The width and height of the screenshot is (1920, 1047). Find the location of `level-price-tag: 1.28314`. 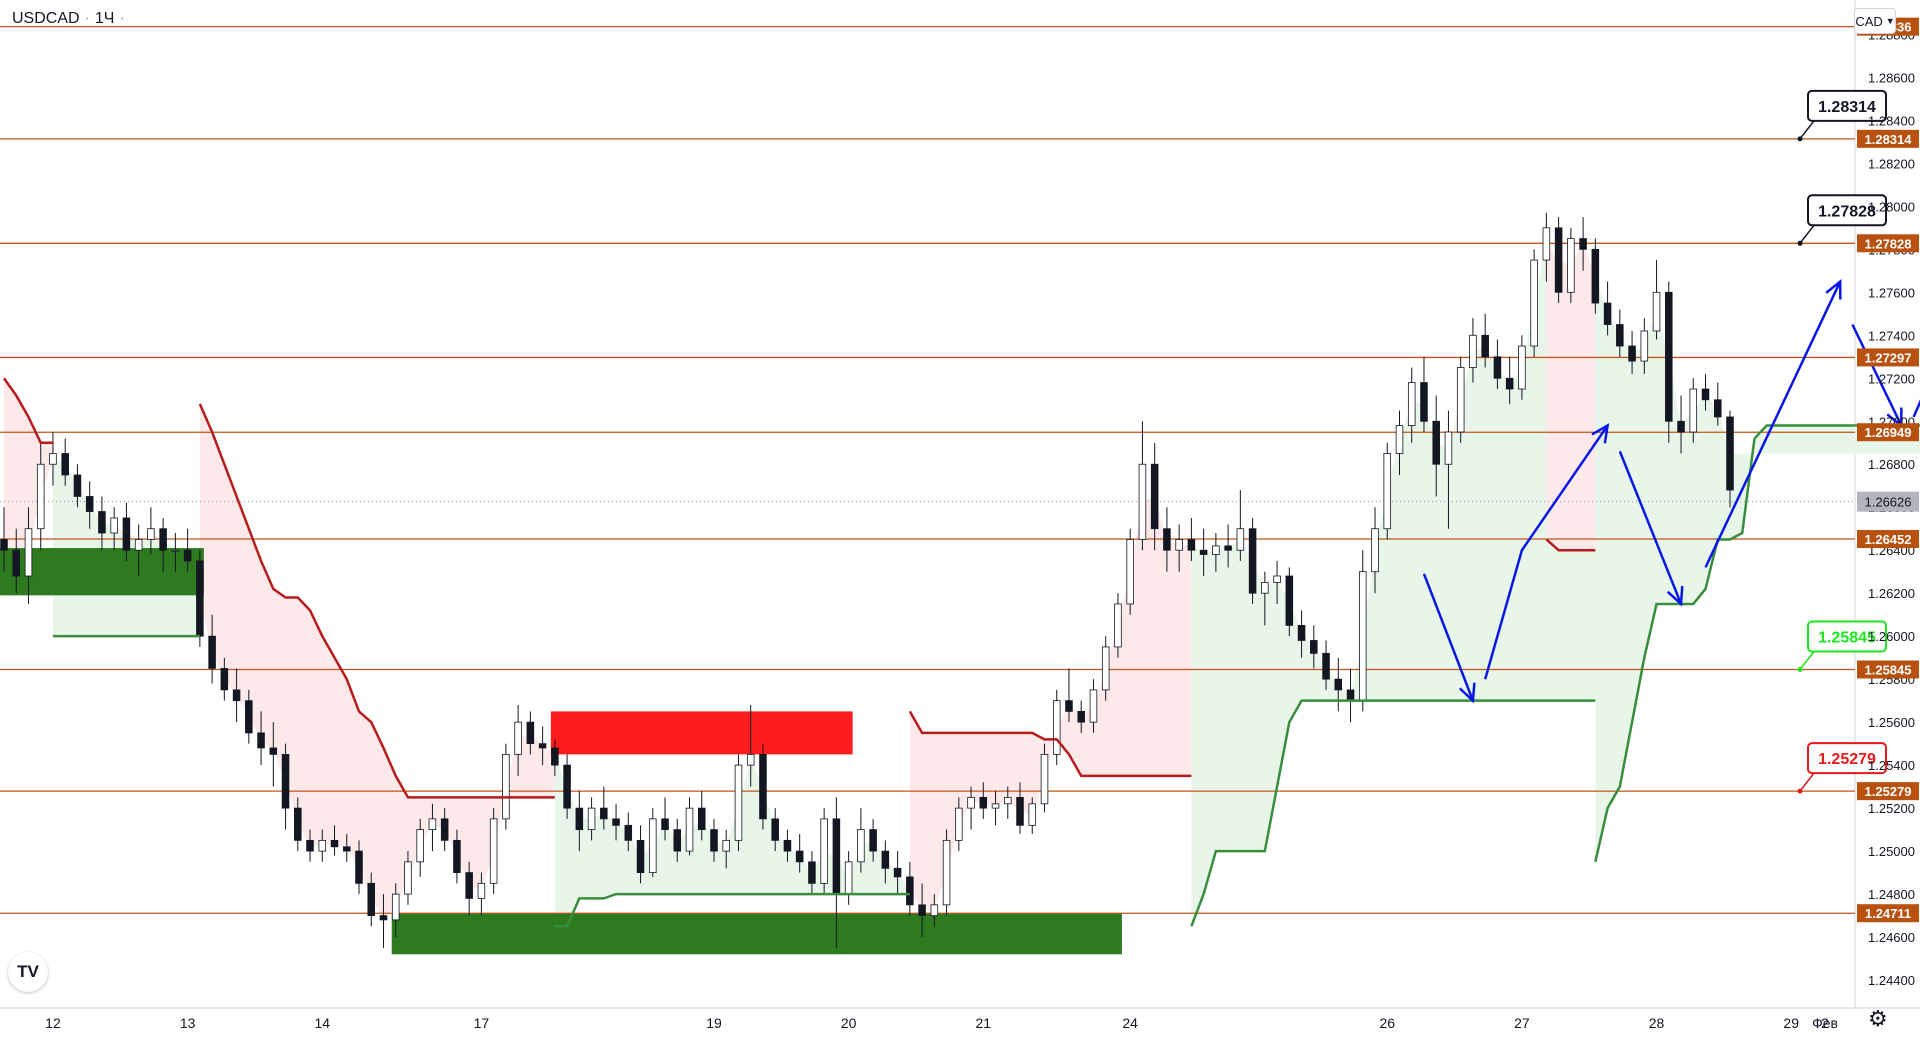

level-price-tag: 1.28314 is located at coordinates (1888, 138).